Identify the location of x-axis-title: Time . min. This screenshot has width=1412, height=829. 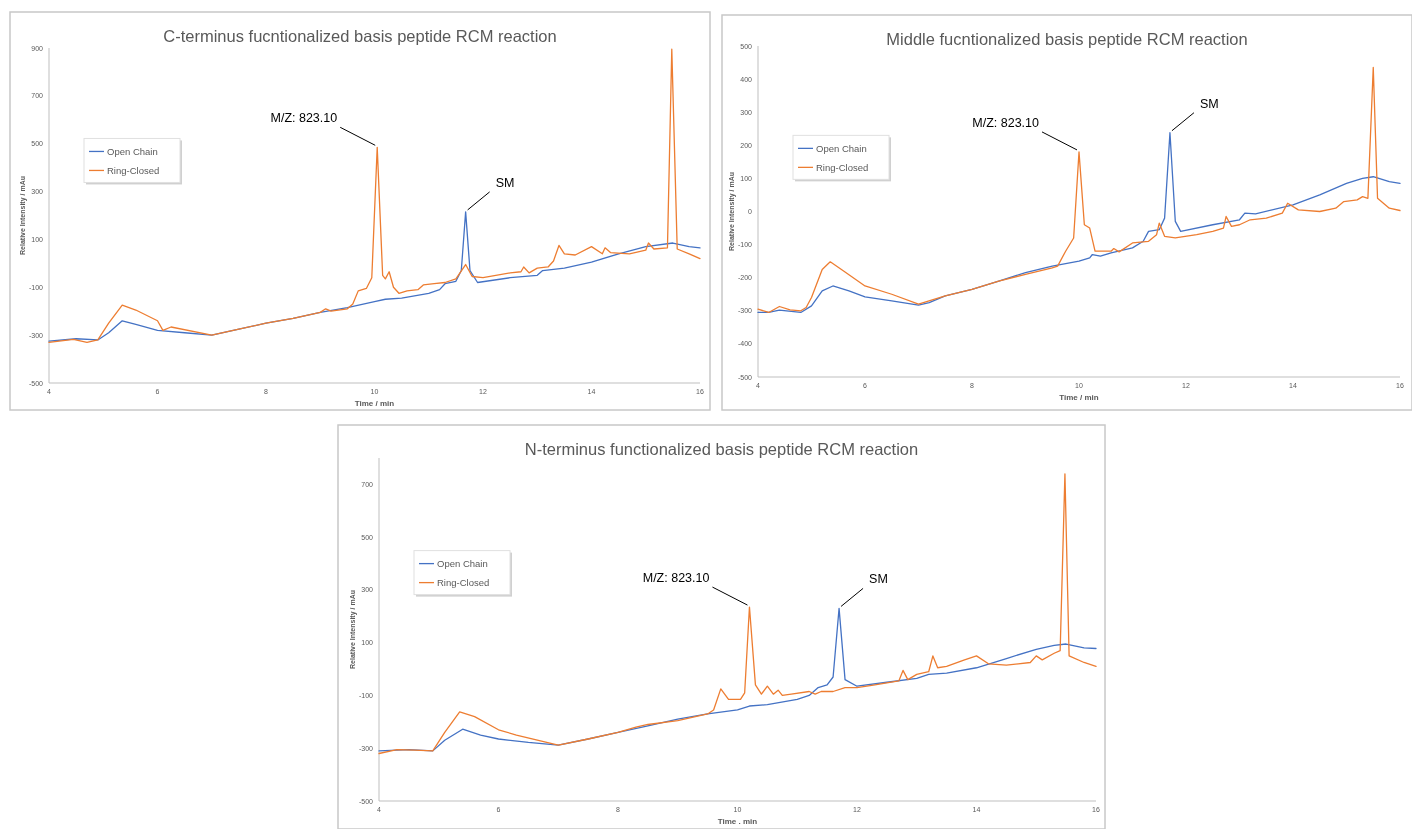
(737, 821).